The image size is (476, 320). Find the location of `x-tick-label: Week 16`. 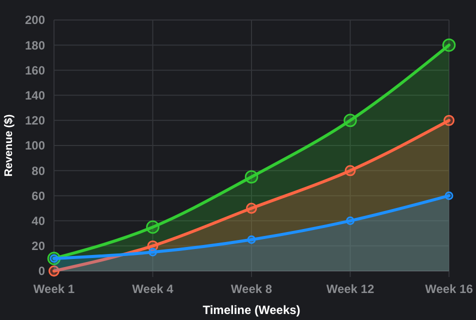

x-tick-label: Week 16 is located at coordinates (449, 289).